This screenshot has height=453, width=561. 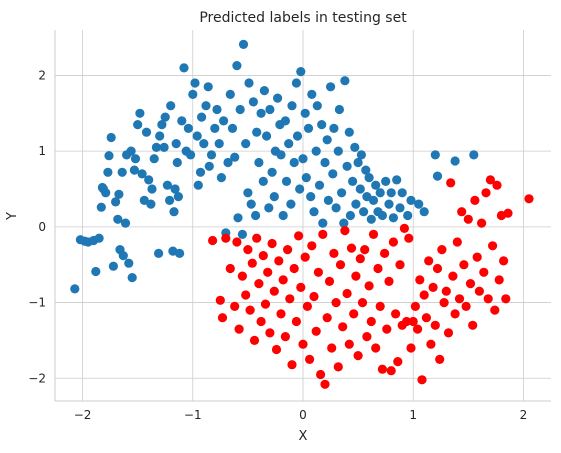 What do you see at coordinates (303, 415) in the screenshot?
I see `x-tick-label: 0` at bounding box center [303, 415].